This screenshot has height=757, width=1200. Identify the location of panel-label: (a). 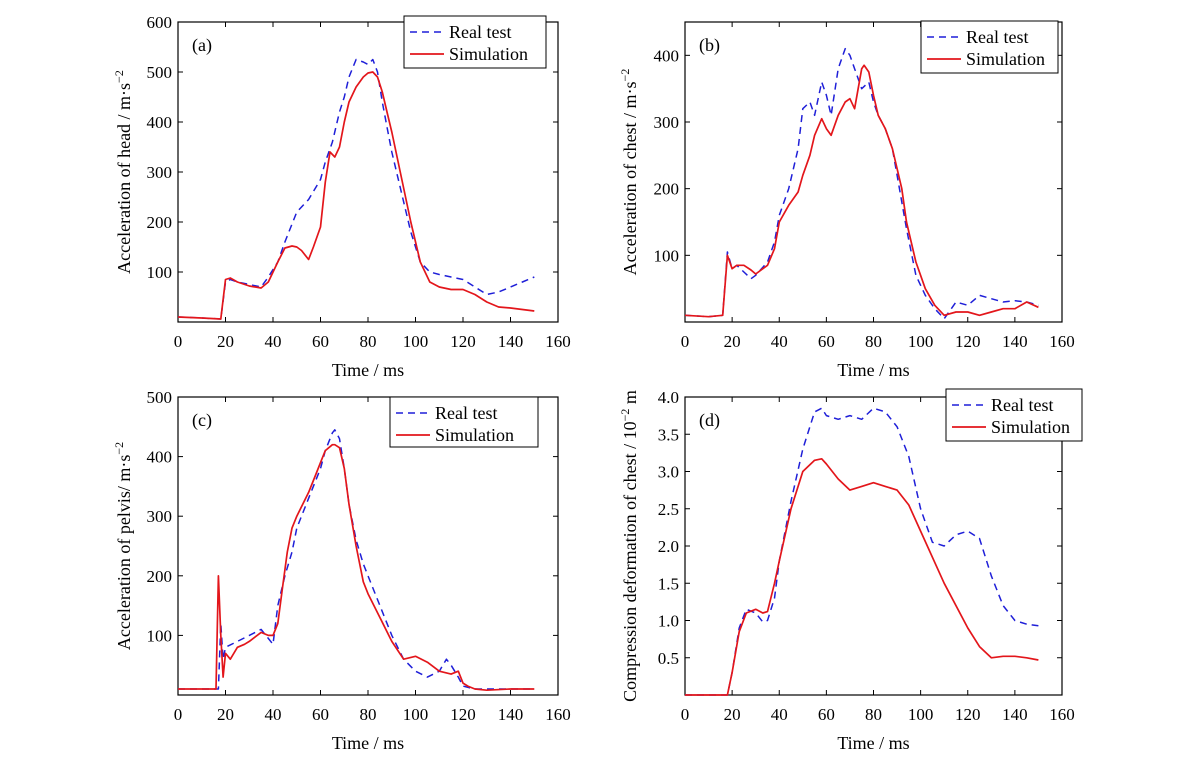
(202, 45).